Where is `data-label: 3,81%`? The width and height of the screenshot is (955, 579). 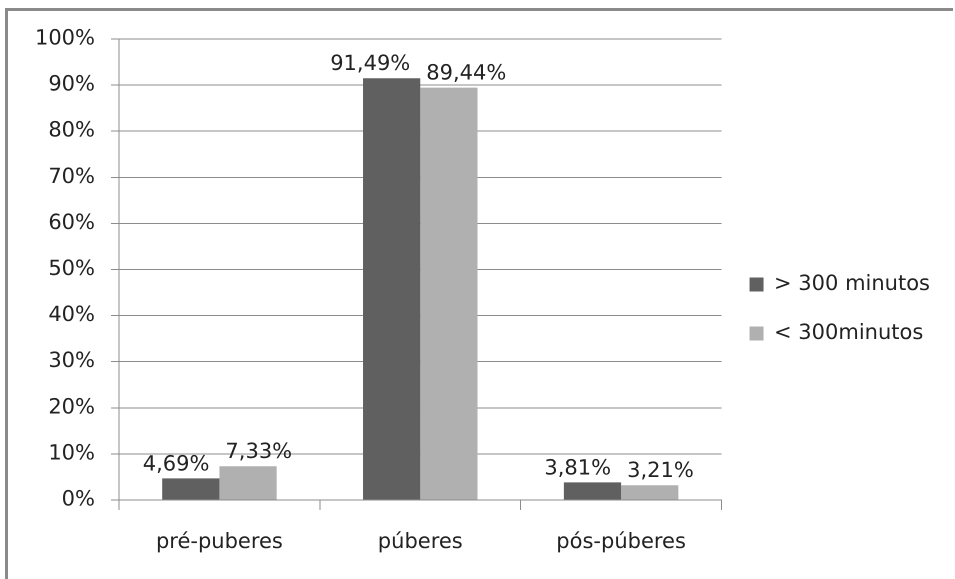
data-label: 3,81% is located at coordinates (578, 467).